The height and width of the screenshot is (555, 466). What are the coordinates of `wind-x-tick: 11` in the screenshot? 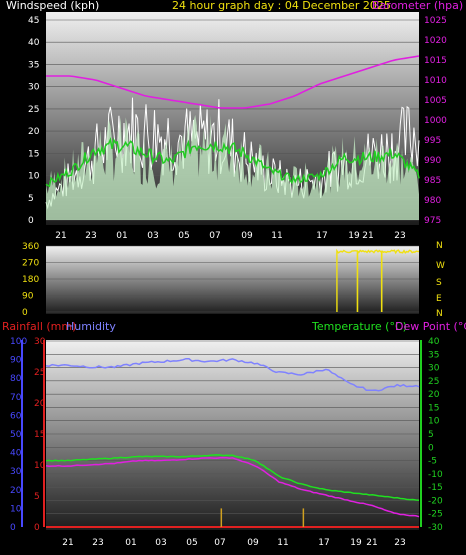 It's located at (276, 236).